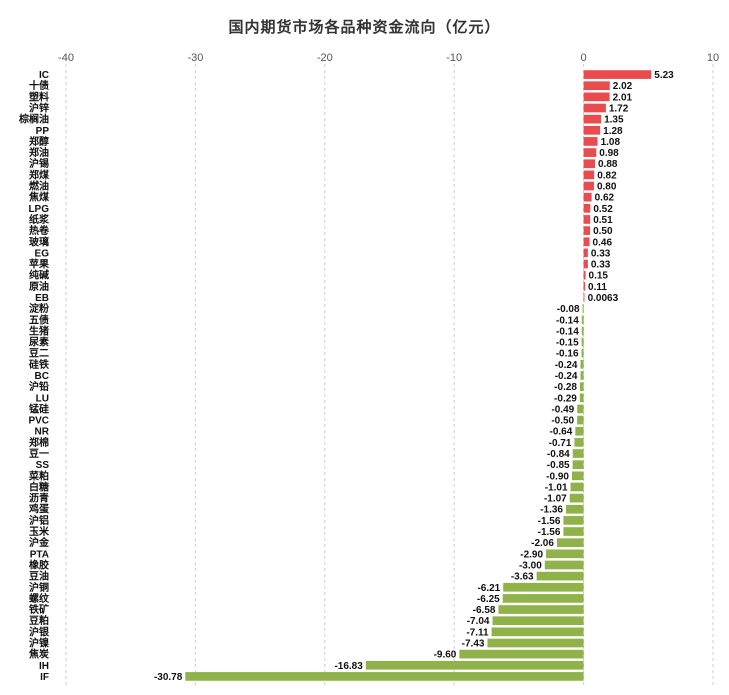 The height and width of the screenshot is (695, 729). I want to click on value-label: -2.06, so click(542, 543).